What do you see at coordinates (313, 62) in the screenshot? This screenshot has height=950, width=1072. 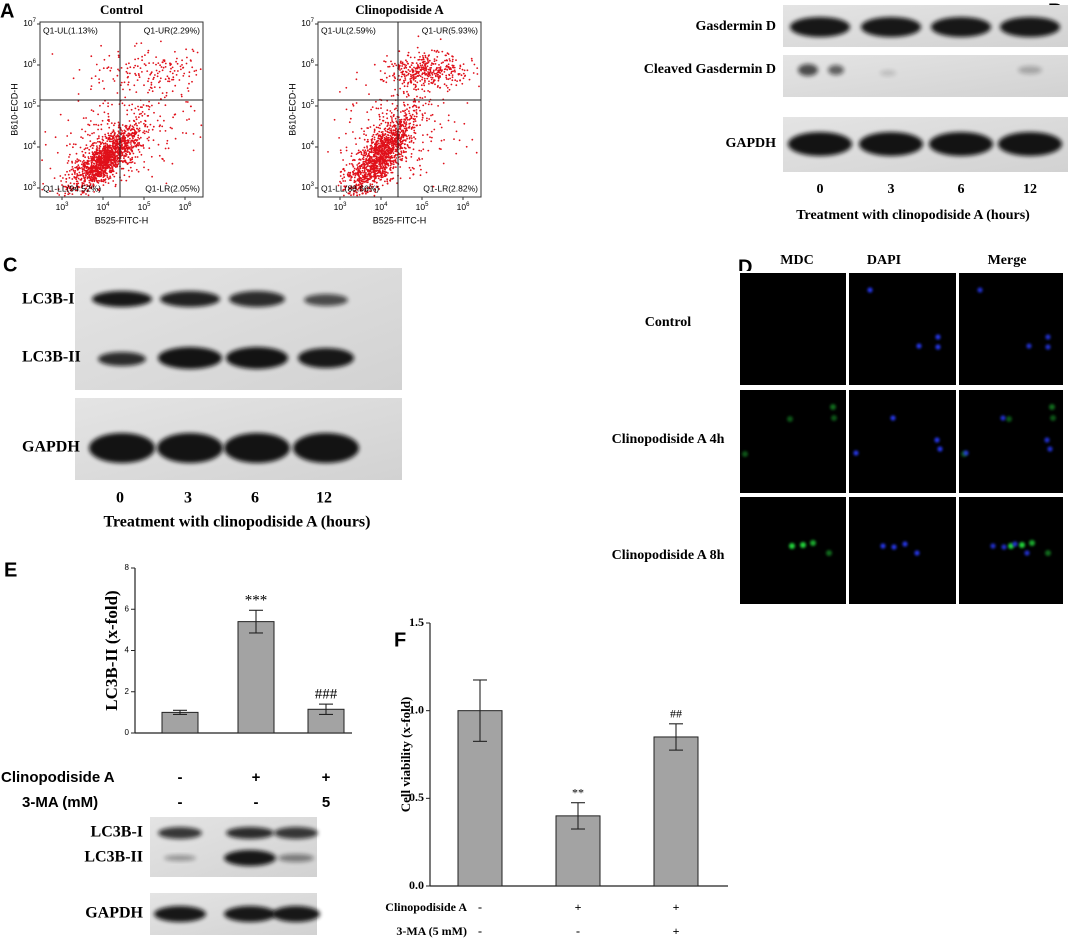 I see `tick-exponent: 6` at bounding box center [313, 62].